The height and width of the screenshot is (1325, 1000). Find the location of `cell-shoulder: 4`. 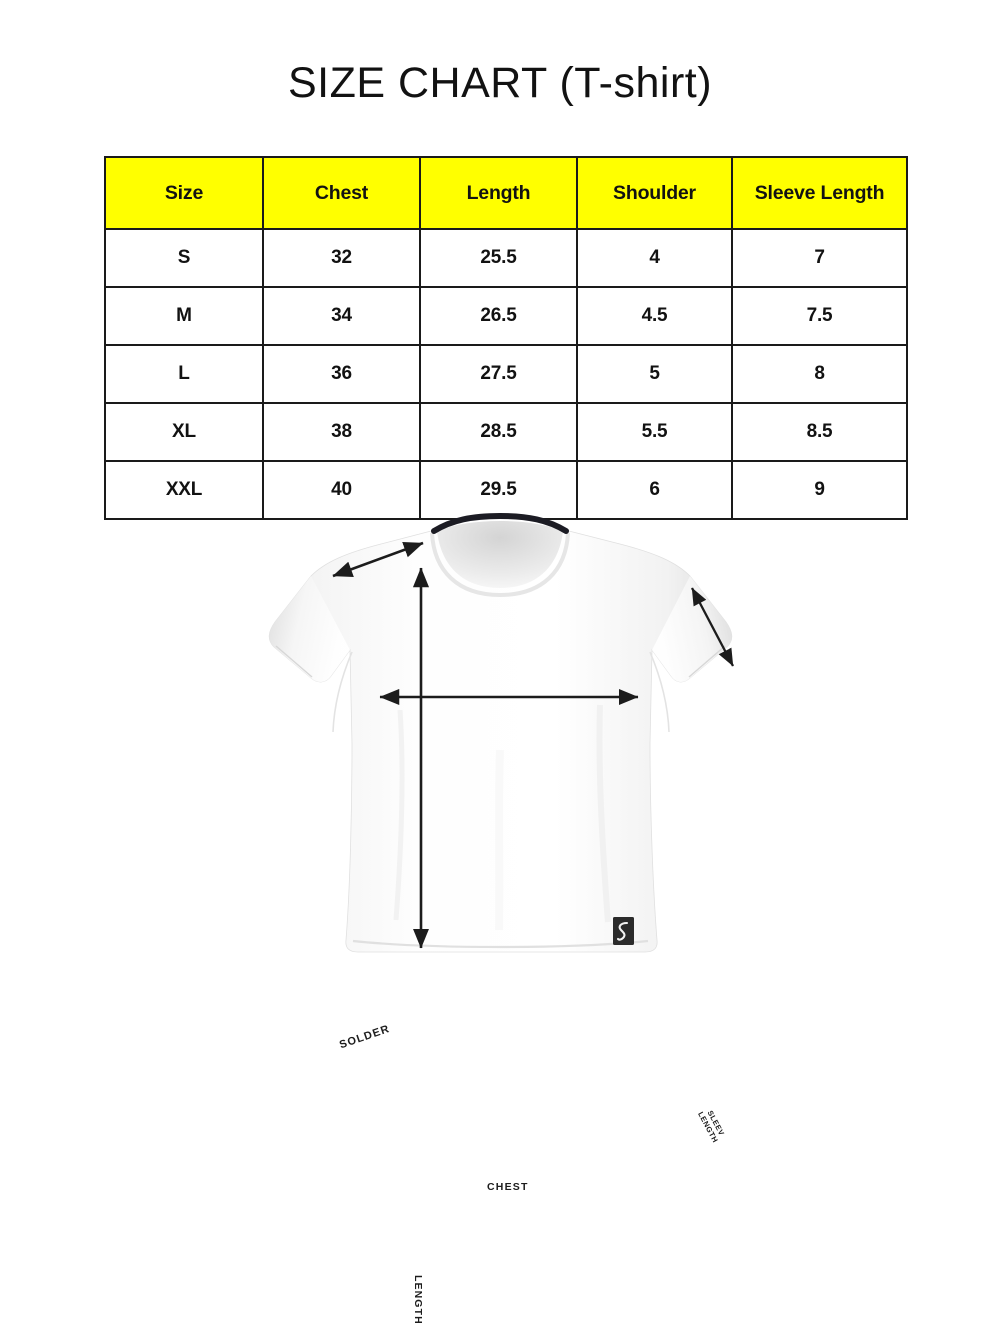

cell-shoulder: 4 is located at coordinates (654, 258).